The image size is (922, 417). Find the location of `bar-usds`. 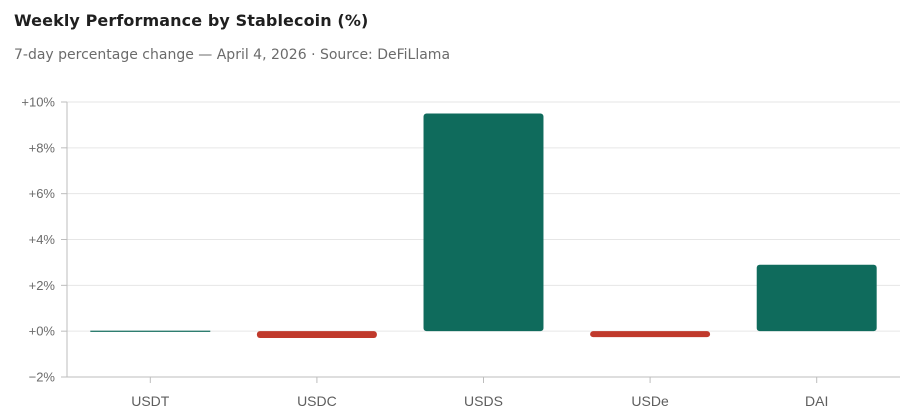

bar-usds is located at coordinates (483, 222).